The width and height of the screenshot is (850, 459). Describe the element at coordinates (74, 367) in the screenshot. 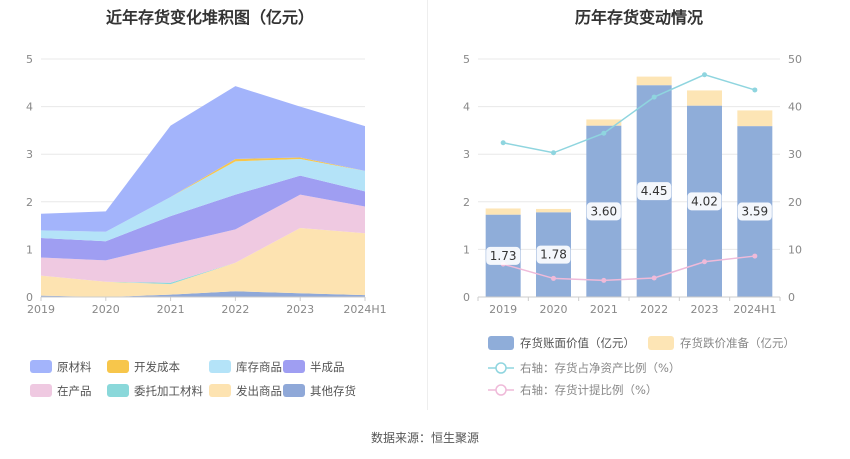

I see `legend-label: 原材料` at that location.